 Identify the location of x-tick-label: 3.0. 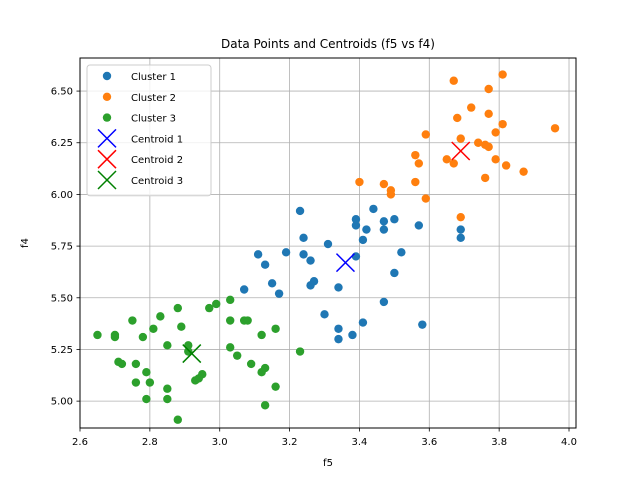
(220, 442).